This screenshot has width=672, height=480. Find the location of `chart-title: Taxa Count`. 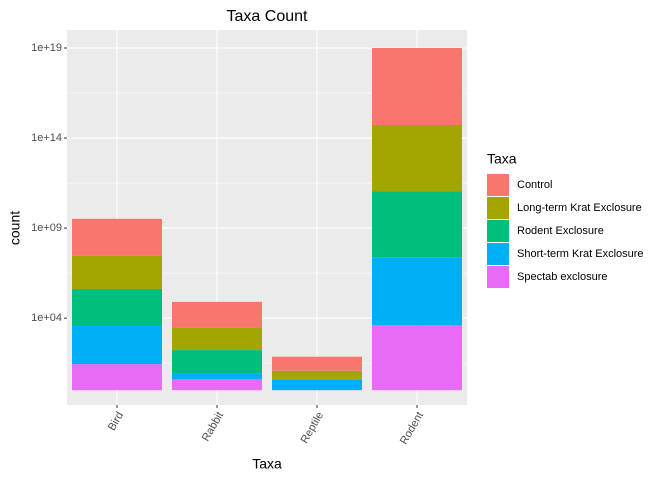

chart-title: Taxa Count is located at coordinates (267, 16).